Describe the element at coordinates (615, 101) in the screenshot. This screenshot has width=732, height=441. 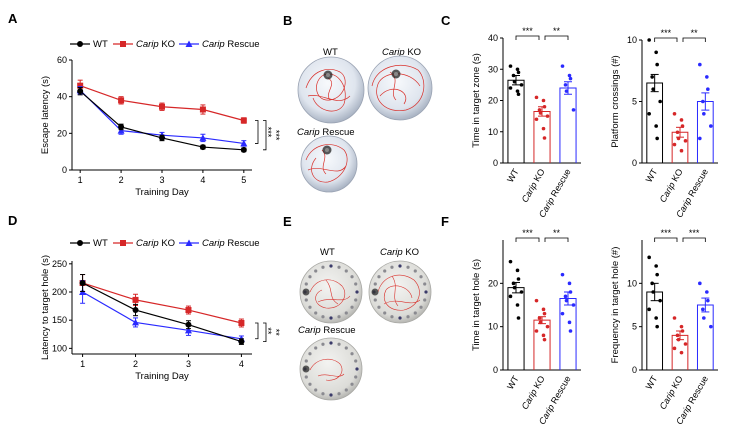
I see `y-axis-label: Platform crossings (#)` at that location.